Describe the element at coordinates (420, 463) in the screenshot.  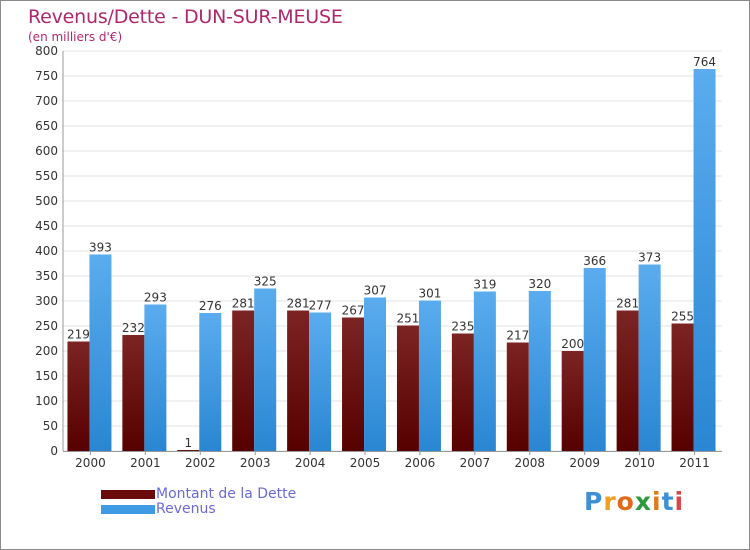
I see `x-tick-label: 2006` at that location.